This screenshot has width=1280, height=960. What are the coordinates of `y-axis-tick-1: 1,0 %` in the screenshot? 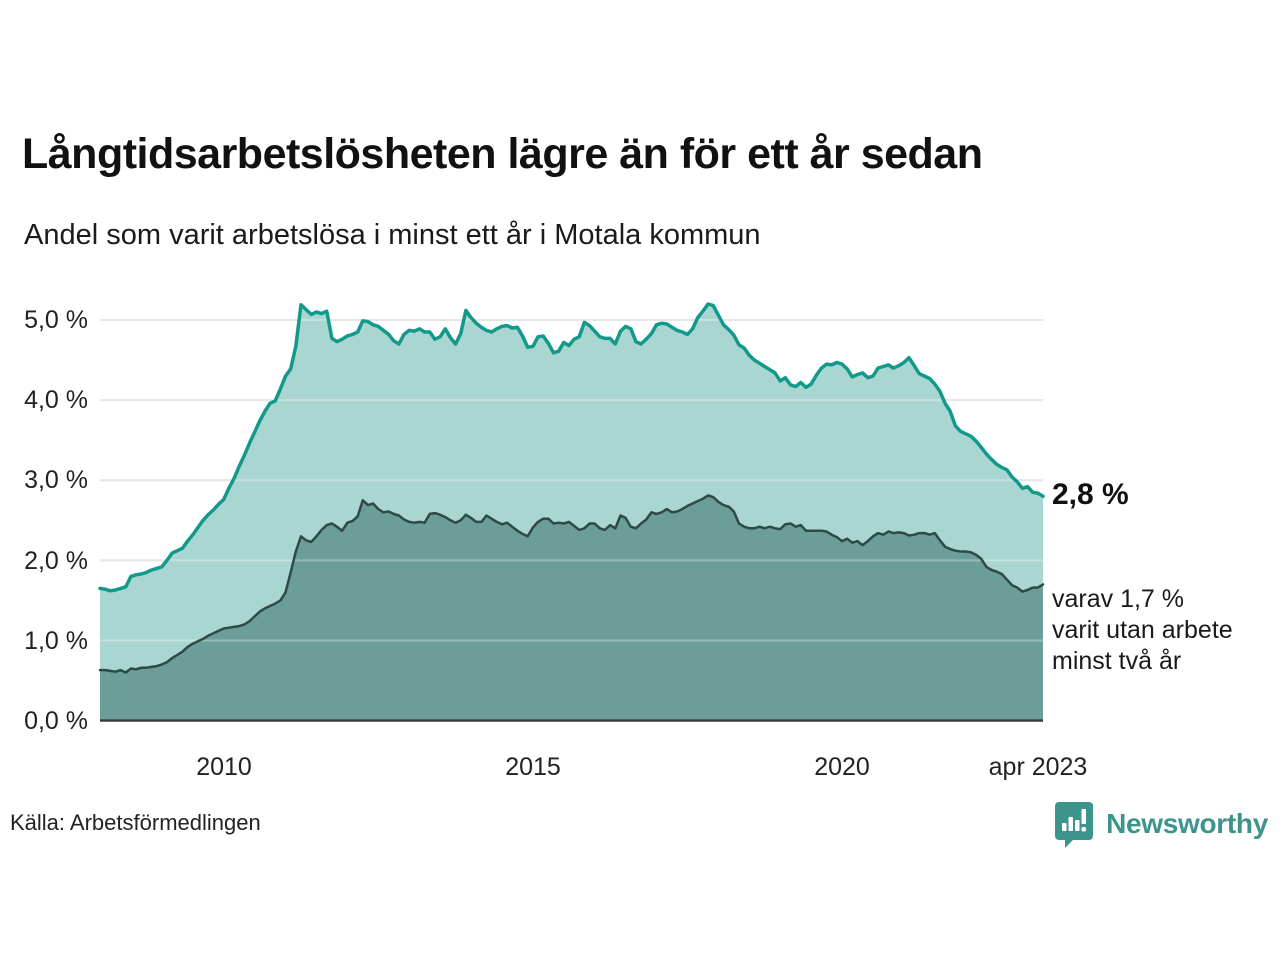 It's located at (56, 641).